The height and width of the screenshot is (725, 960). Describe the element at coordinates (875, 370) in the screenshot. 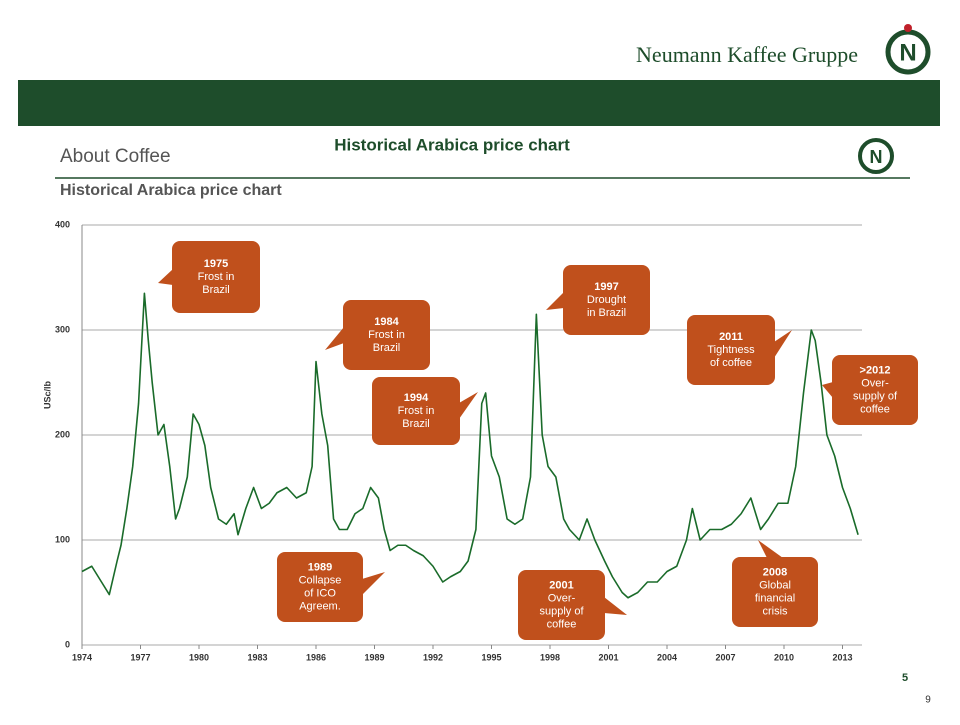

I see `callout-text: >2012` at that location.